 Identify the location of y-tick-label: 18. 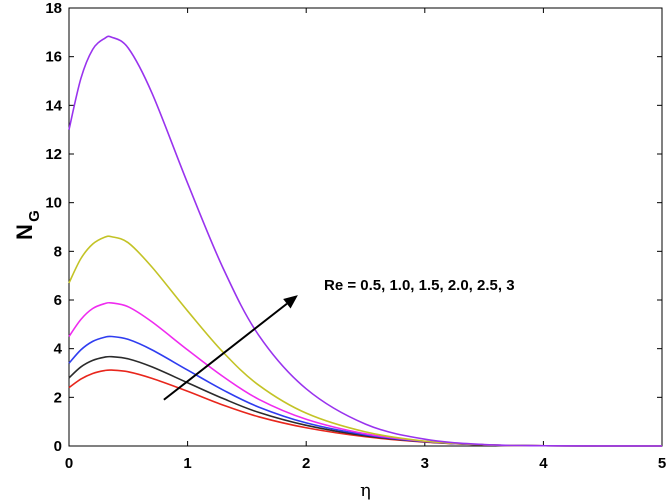
(53, 8).